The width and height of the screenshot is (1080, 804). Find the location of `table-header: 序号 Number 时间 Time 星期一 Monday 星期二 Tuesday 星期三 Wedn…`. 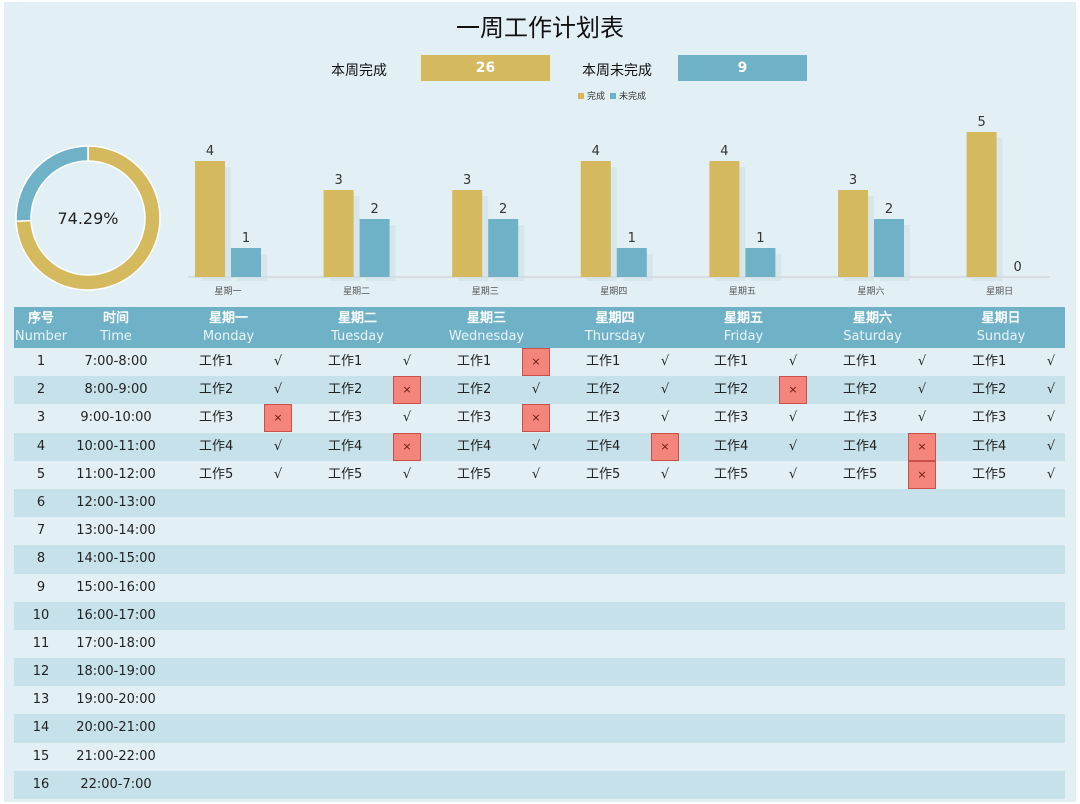

table-header: 序号 Number 时间 Time 星期一 Monday 星期二 Tuesday 星期三 Wedn… is located at coordinates (539, 327).